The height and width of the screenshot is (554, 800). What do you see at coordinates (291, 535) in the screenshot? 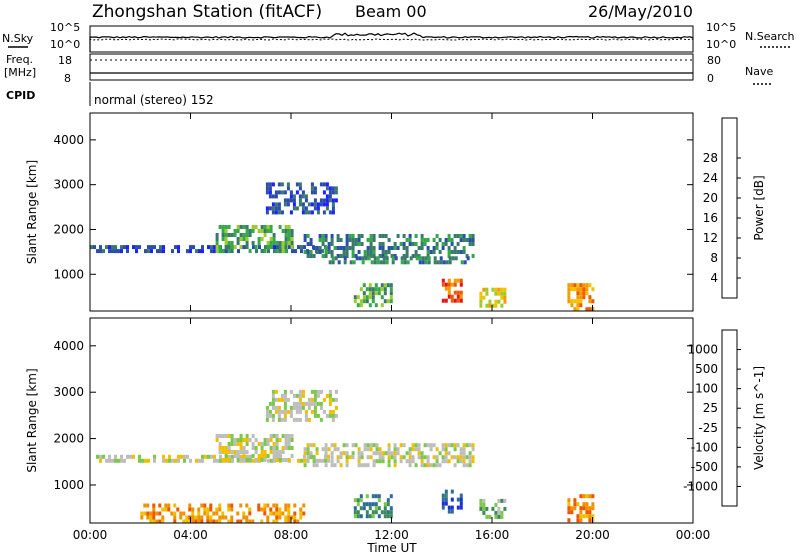
I see `x-tick-label: 08:00` at bounding box center [291, 535].